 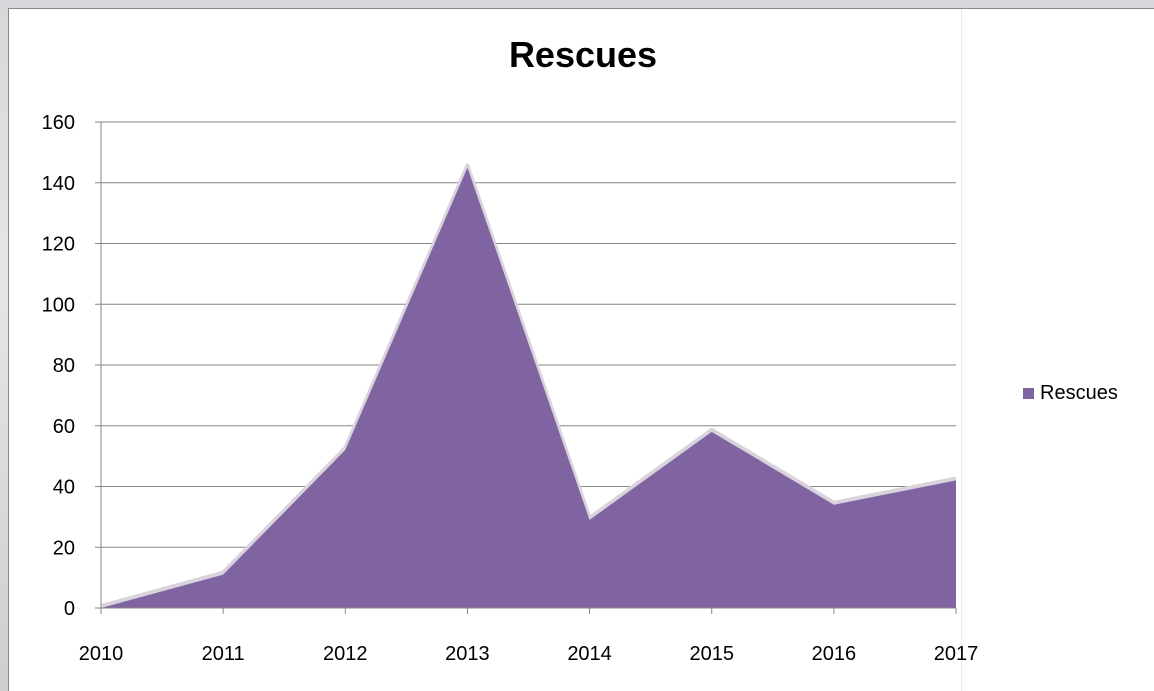 I want to click on x-tick-label: 2010, so click(x=101, y=654).